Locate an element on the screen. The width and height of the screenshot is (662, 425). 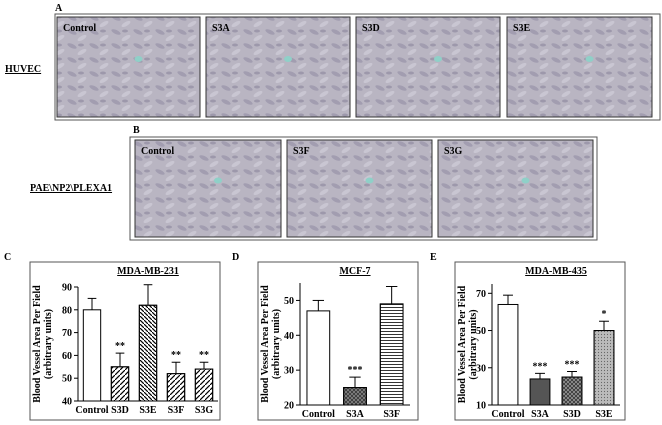
y-tick-label: 20 is located at coordinates (289, 406).